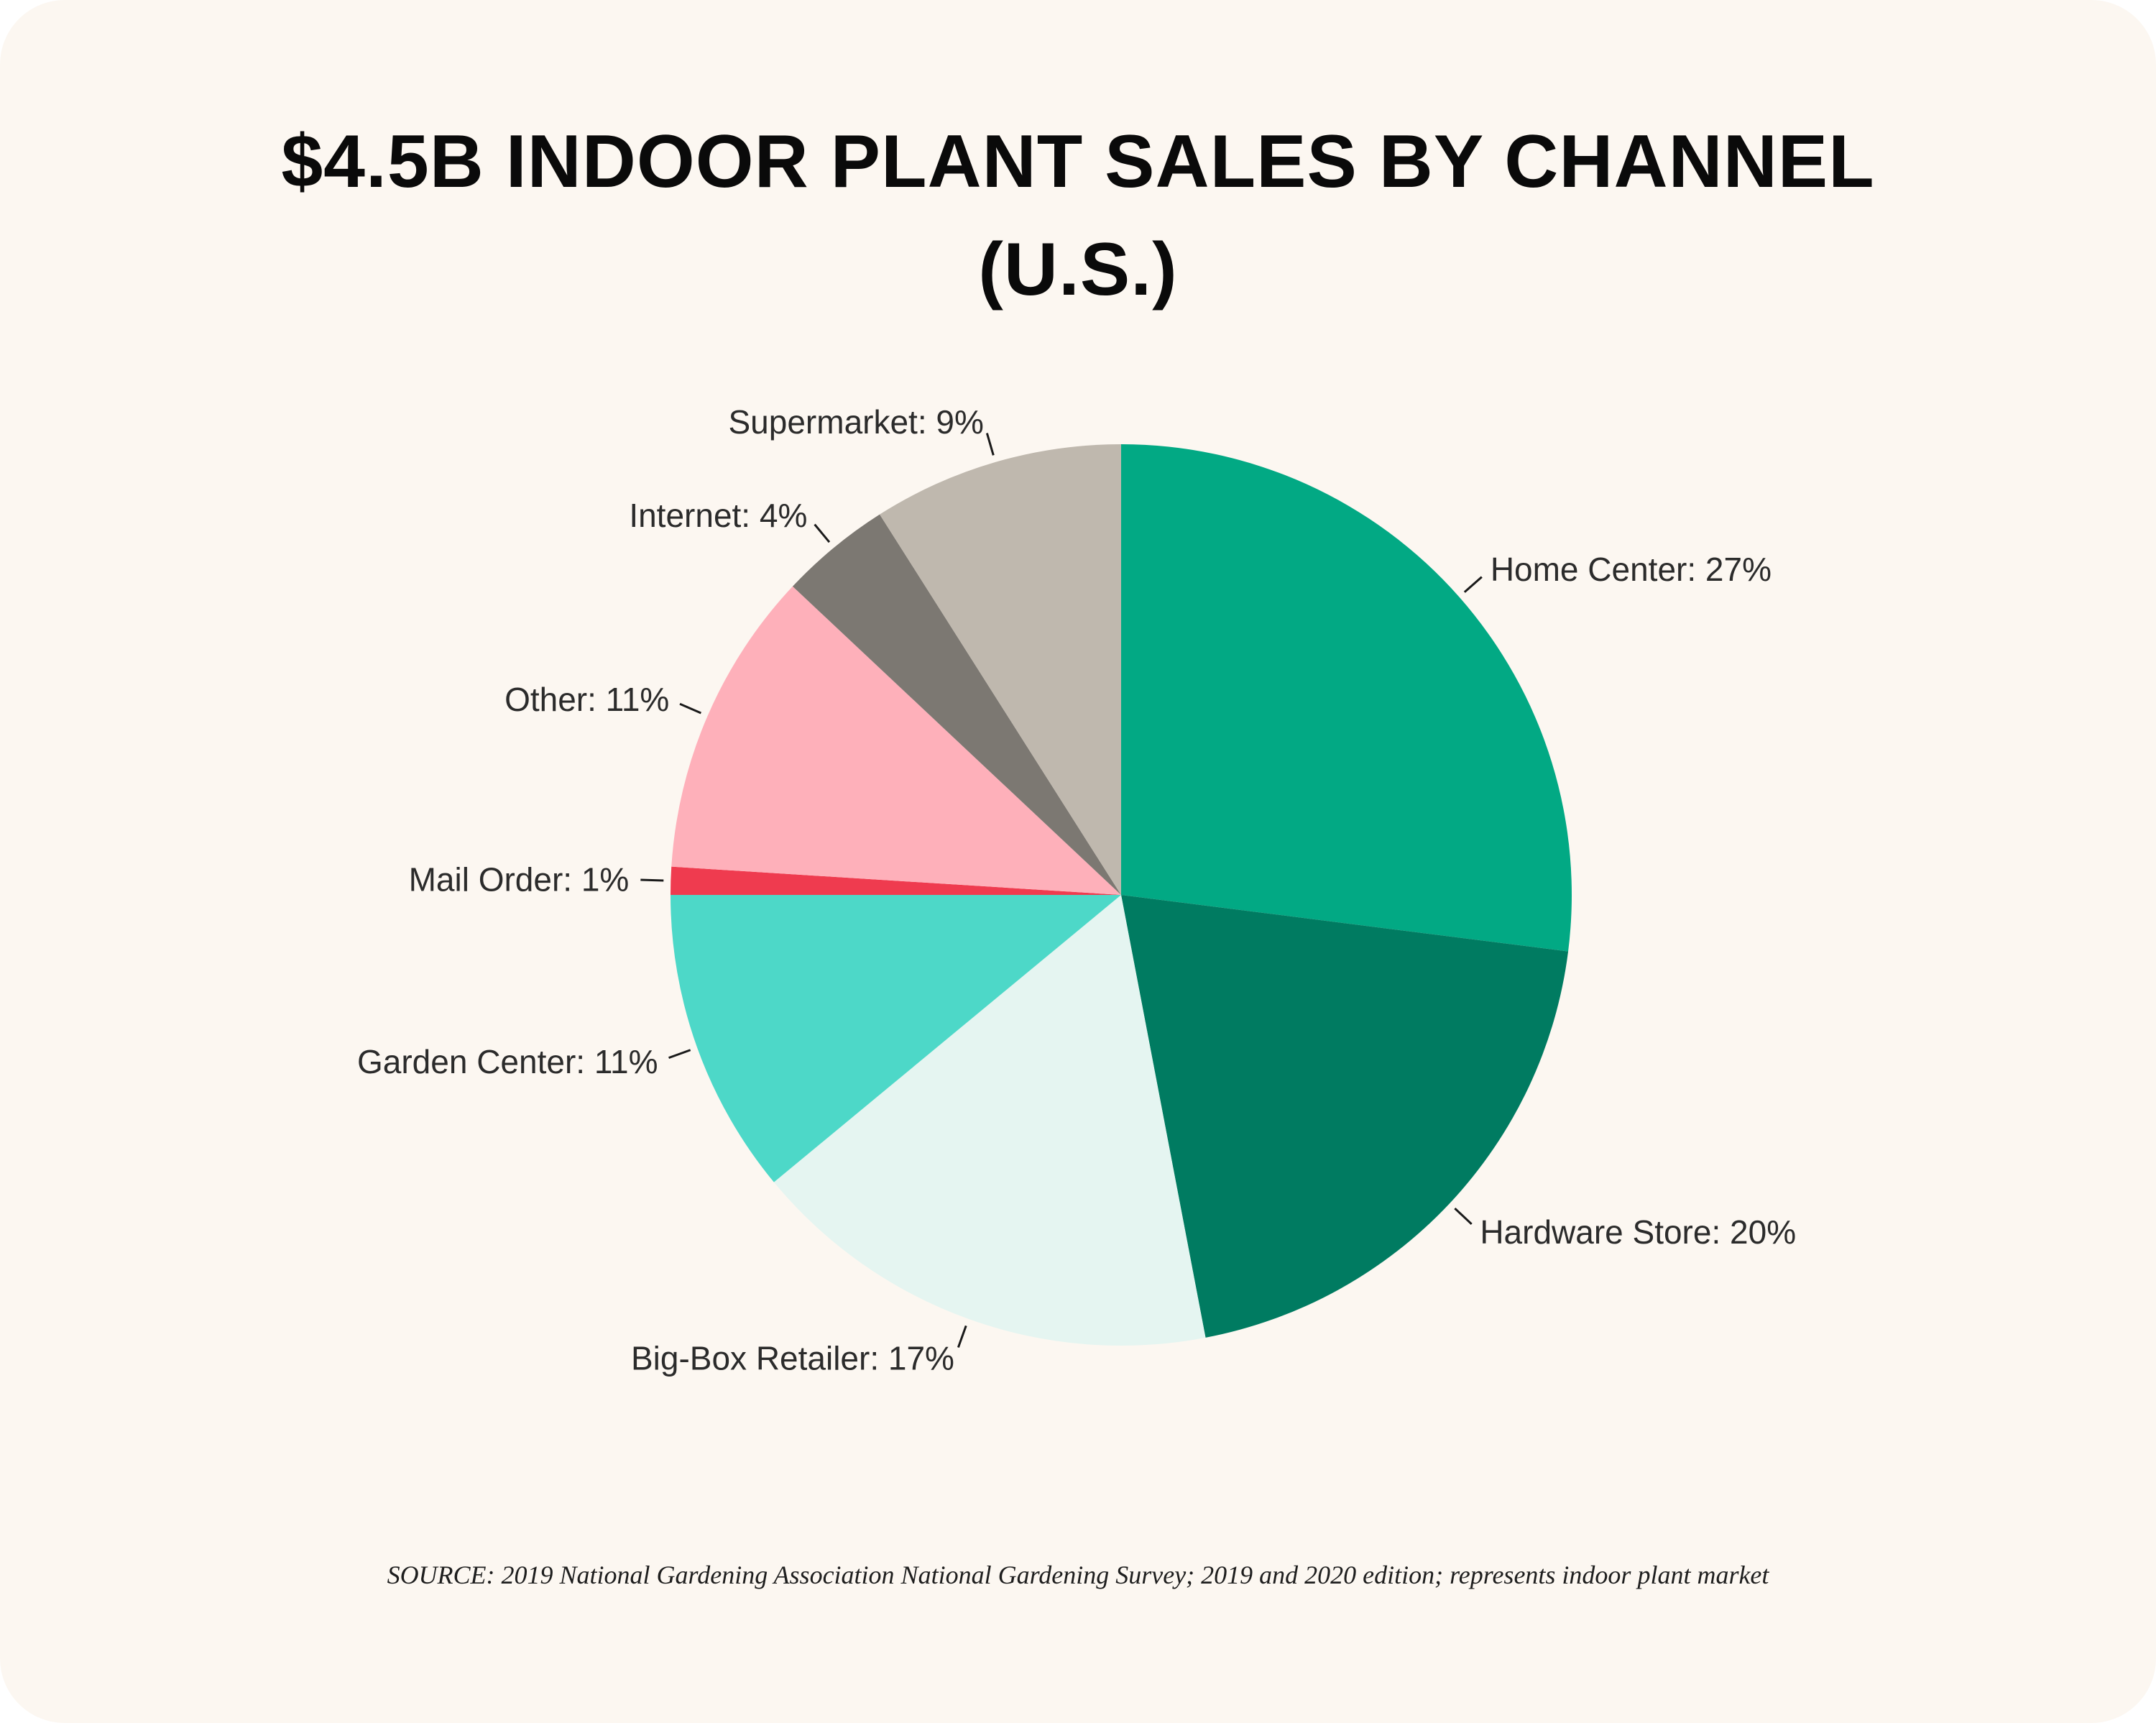 This screenshot has width=2156, height=1723. What do you see at coordinates (1463, 1216) in the screenshot?
I see `leader-line-hardware-store` at bounding box center [1463, 1216].